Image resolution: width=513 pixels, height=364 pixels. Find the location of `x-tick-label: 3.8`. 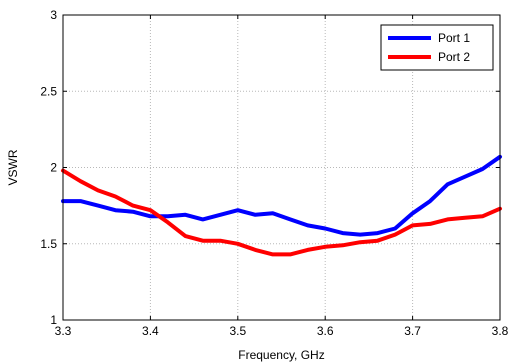

x-tick-label: 3.8 is located at coordinates (500, 331).